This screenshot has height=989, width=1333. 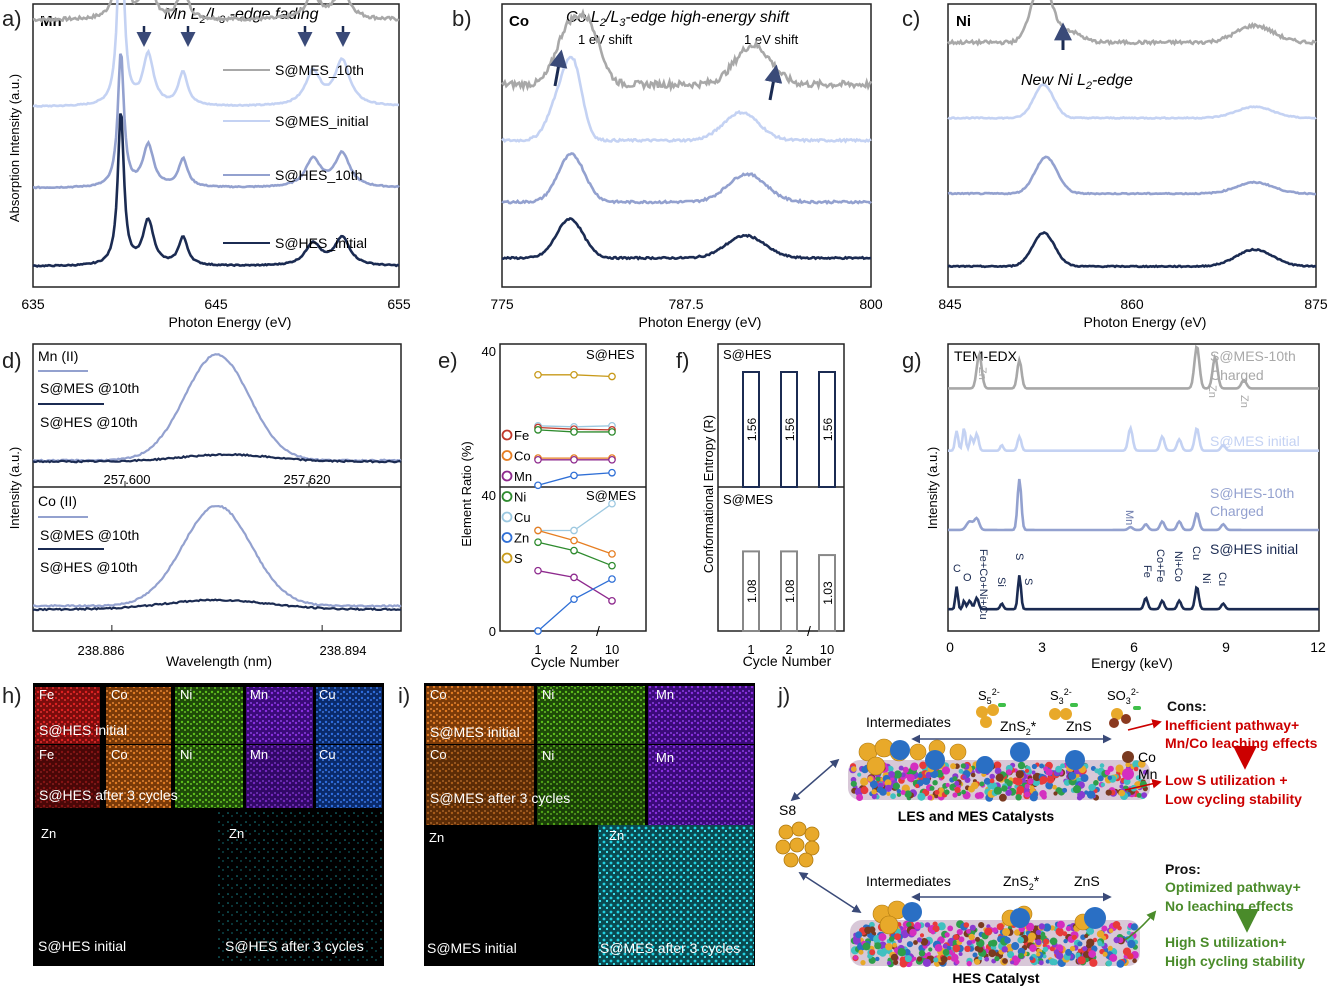 I want to click on series-s-mes-10th, so click(x=1131, y=23).